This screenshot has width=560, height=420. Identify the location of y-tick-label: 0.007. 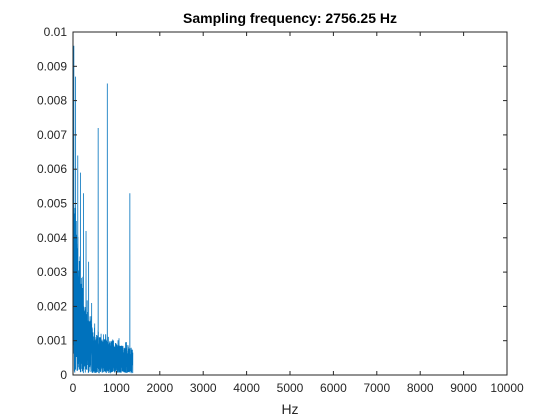
(52, 135).